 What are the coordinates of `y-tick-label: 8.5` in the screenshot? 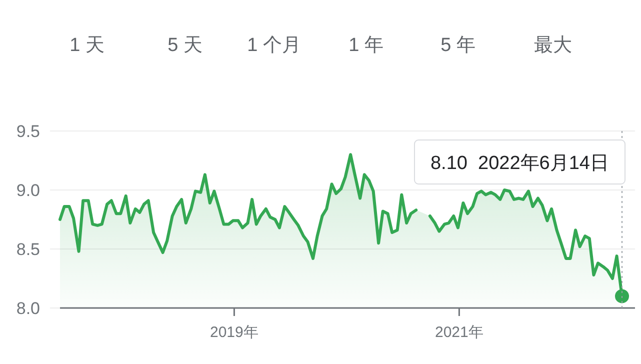 It's located at (28, 249).